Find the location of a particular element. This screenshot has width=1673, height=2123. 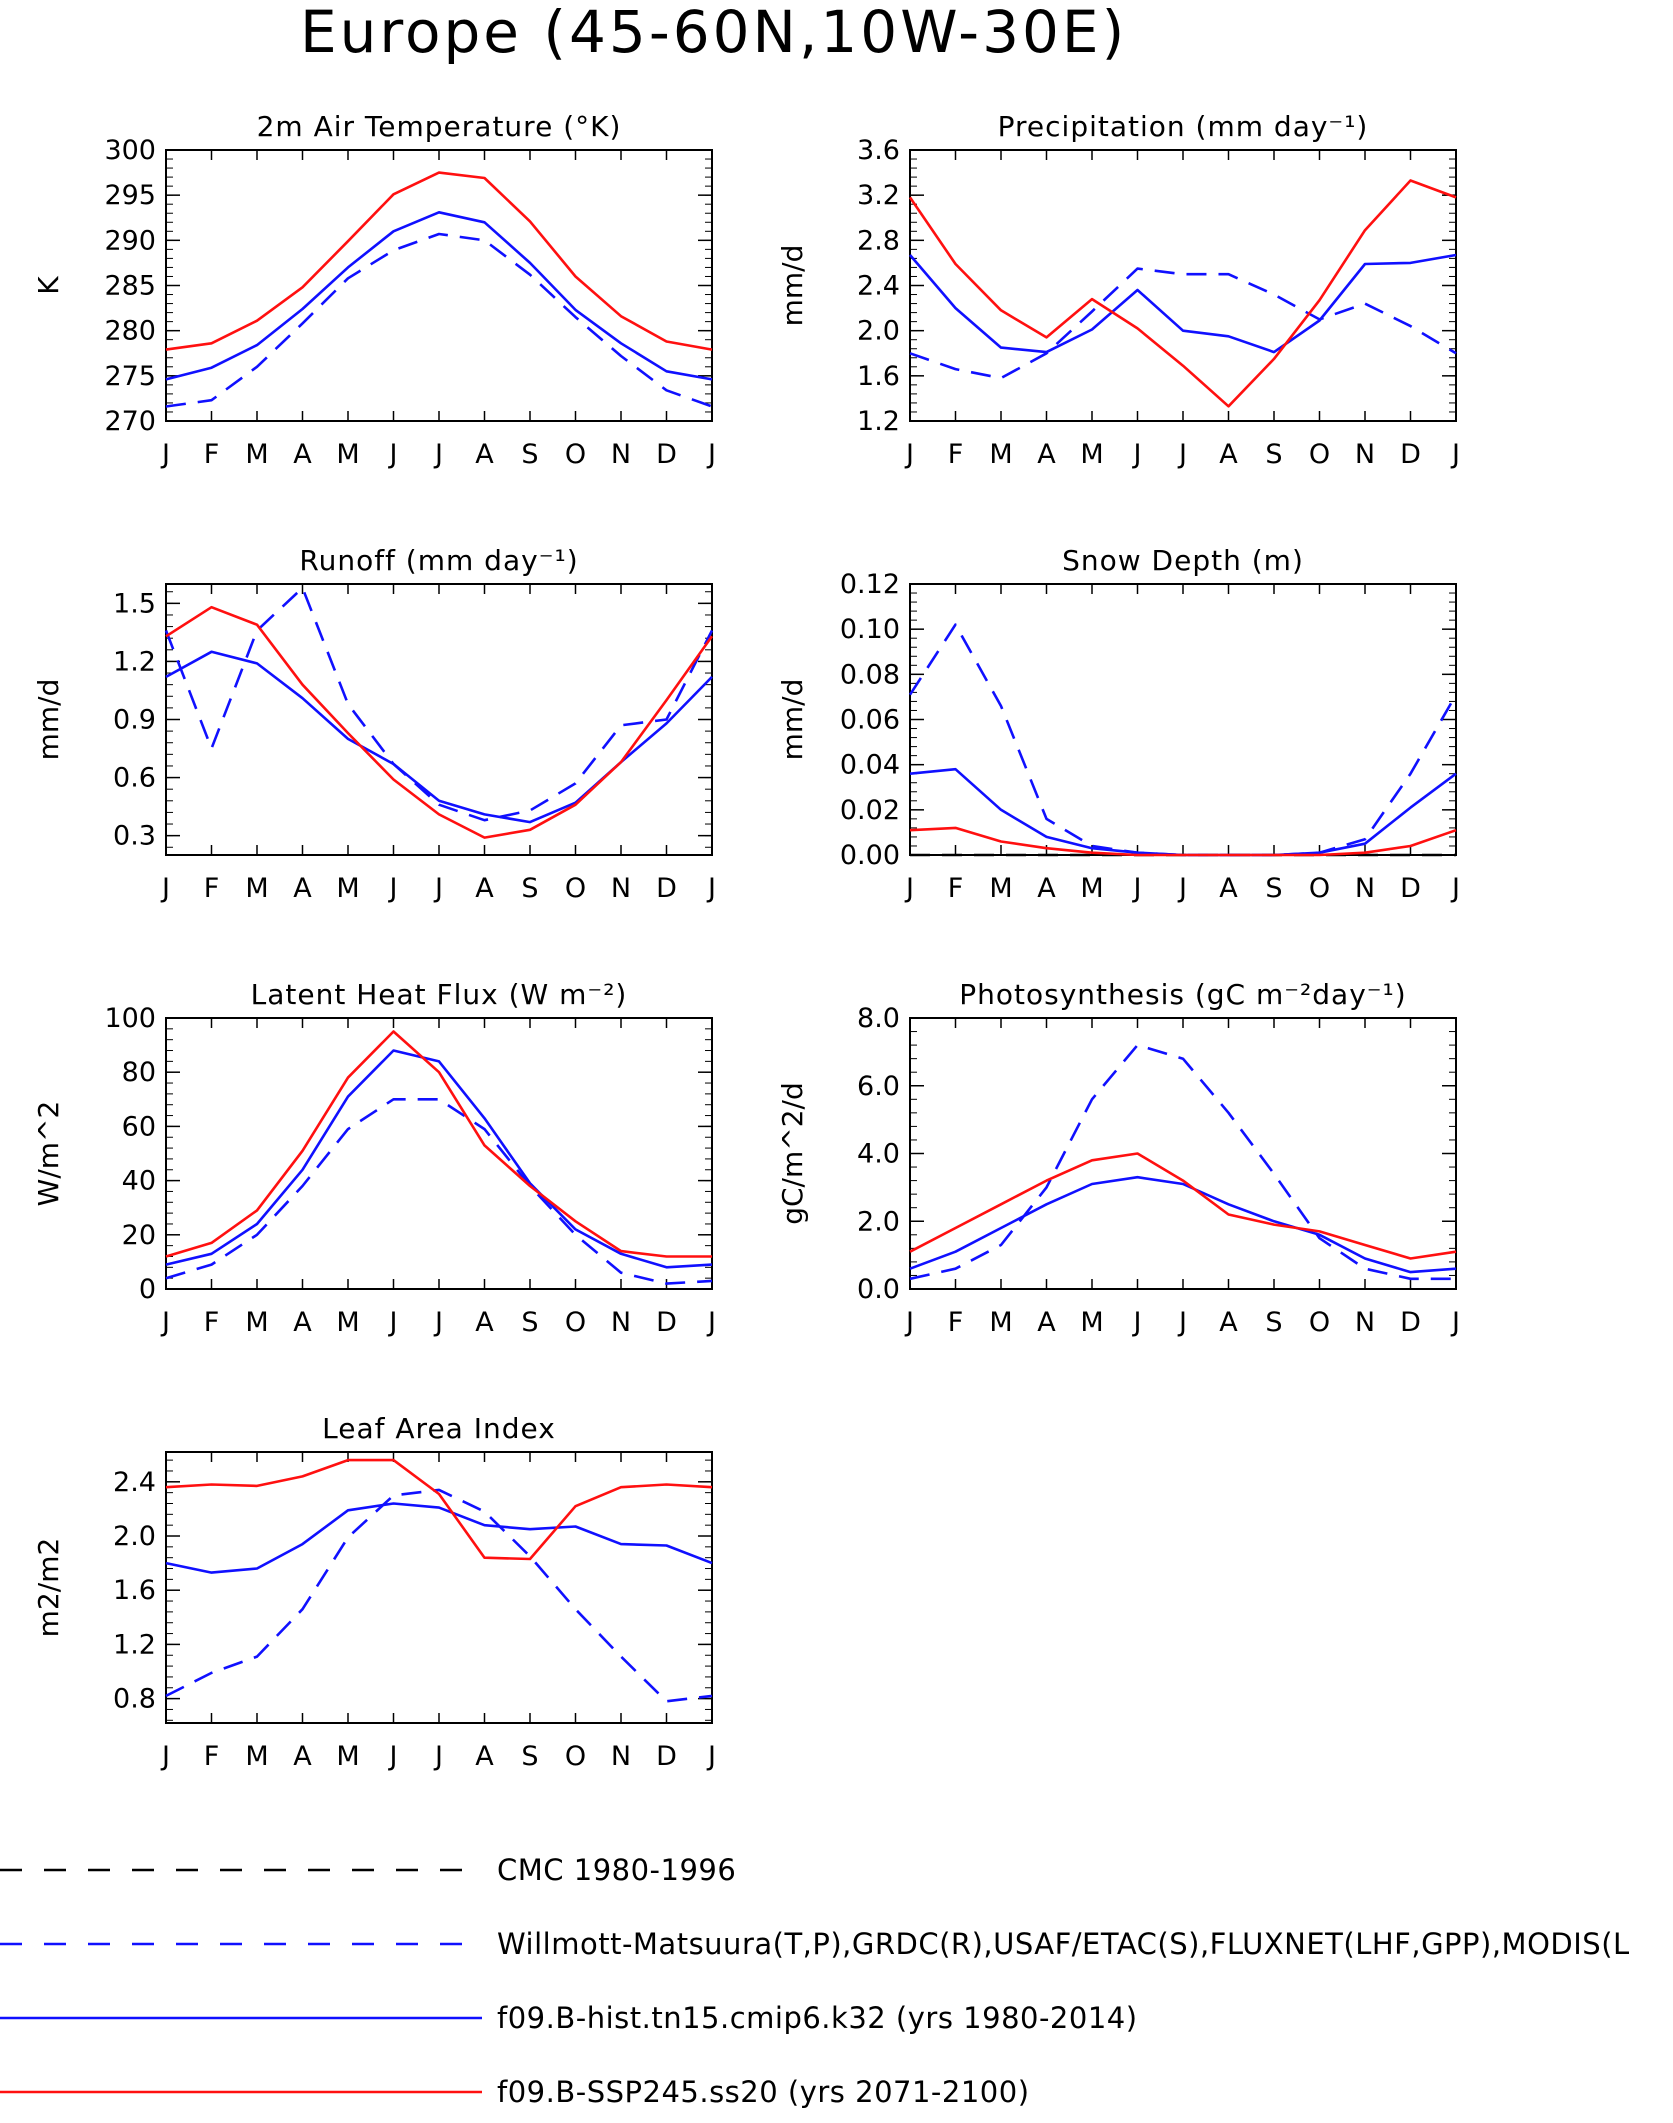

y-tick-label: 1.6 is located at coordinates (878, 376).